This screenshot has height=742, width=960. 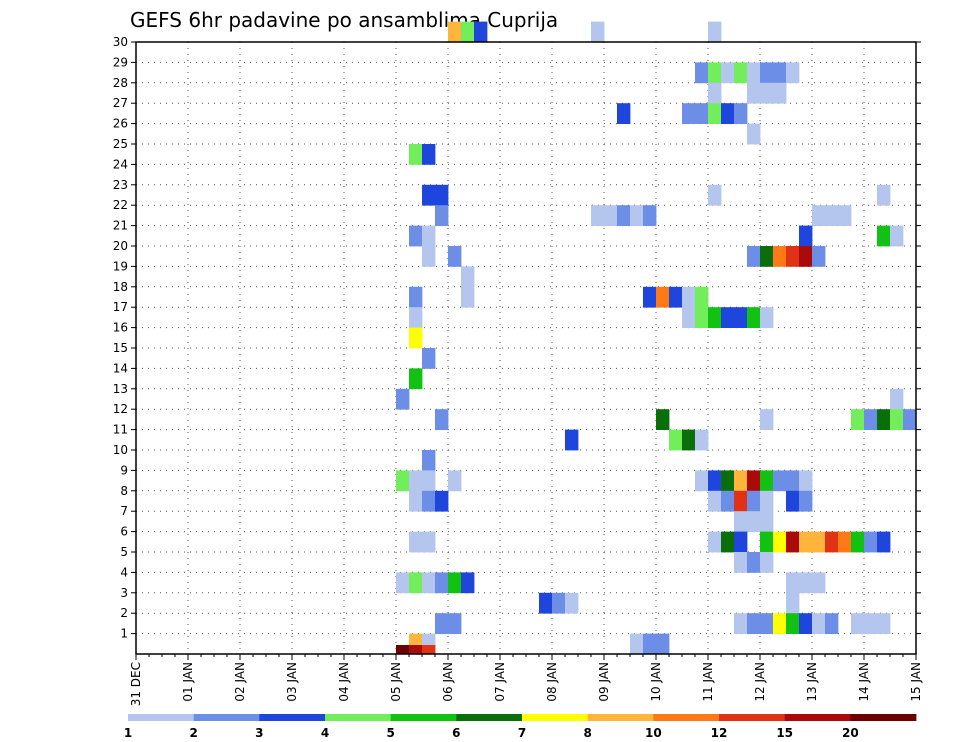 I want to click on colorbar-label: 15, so click(x=784, y=733).